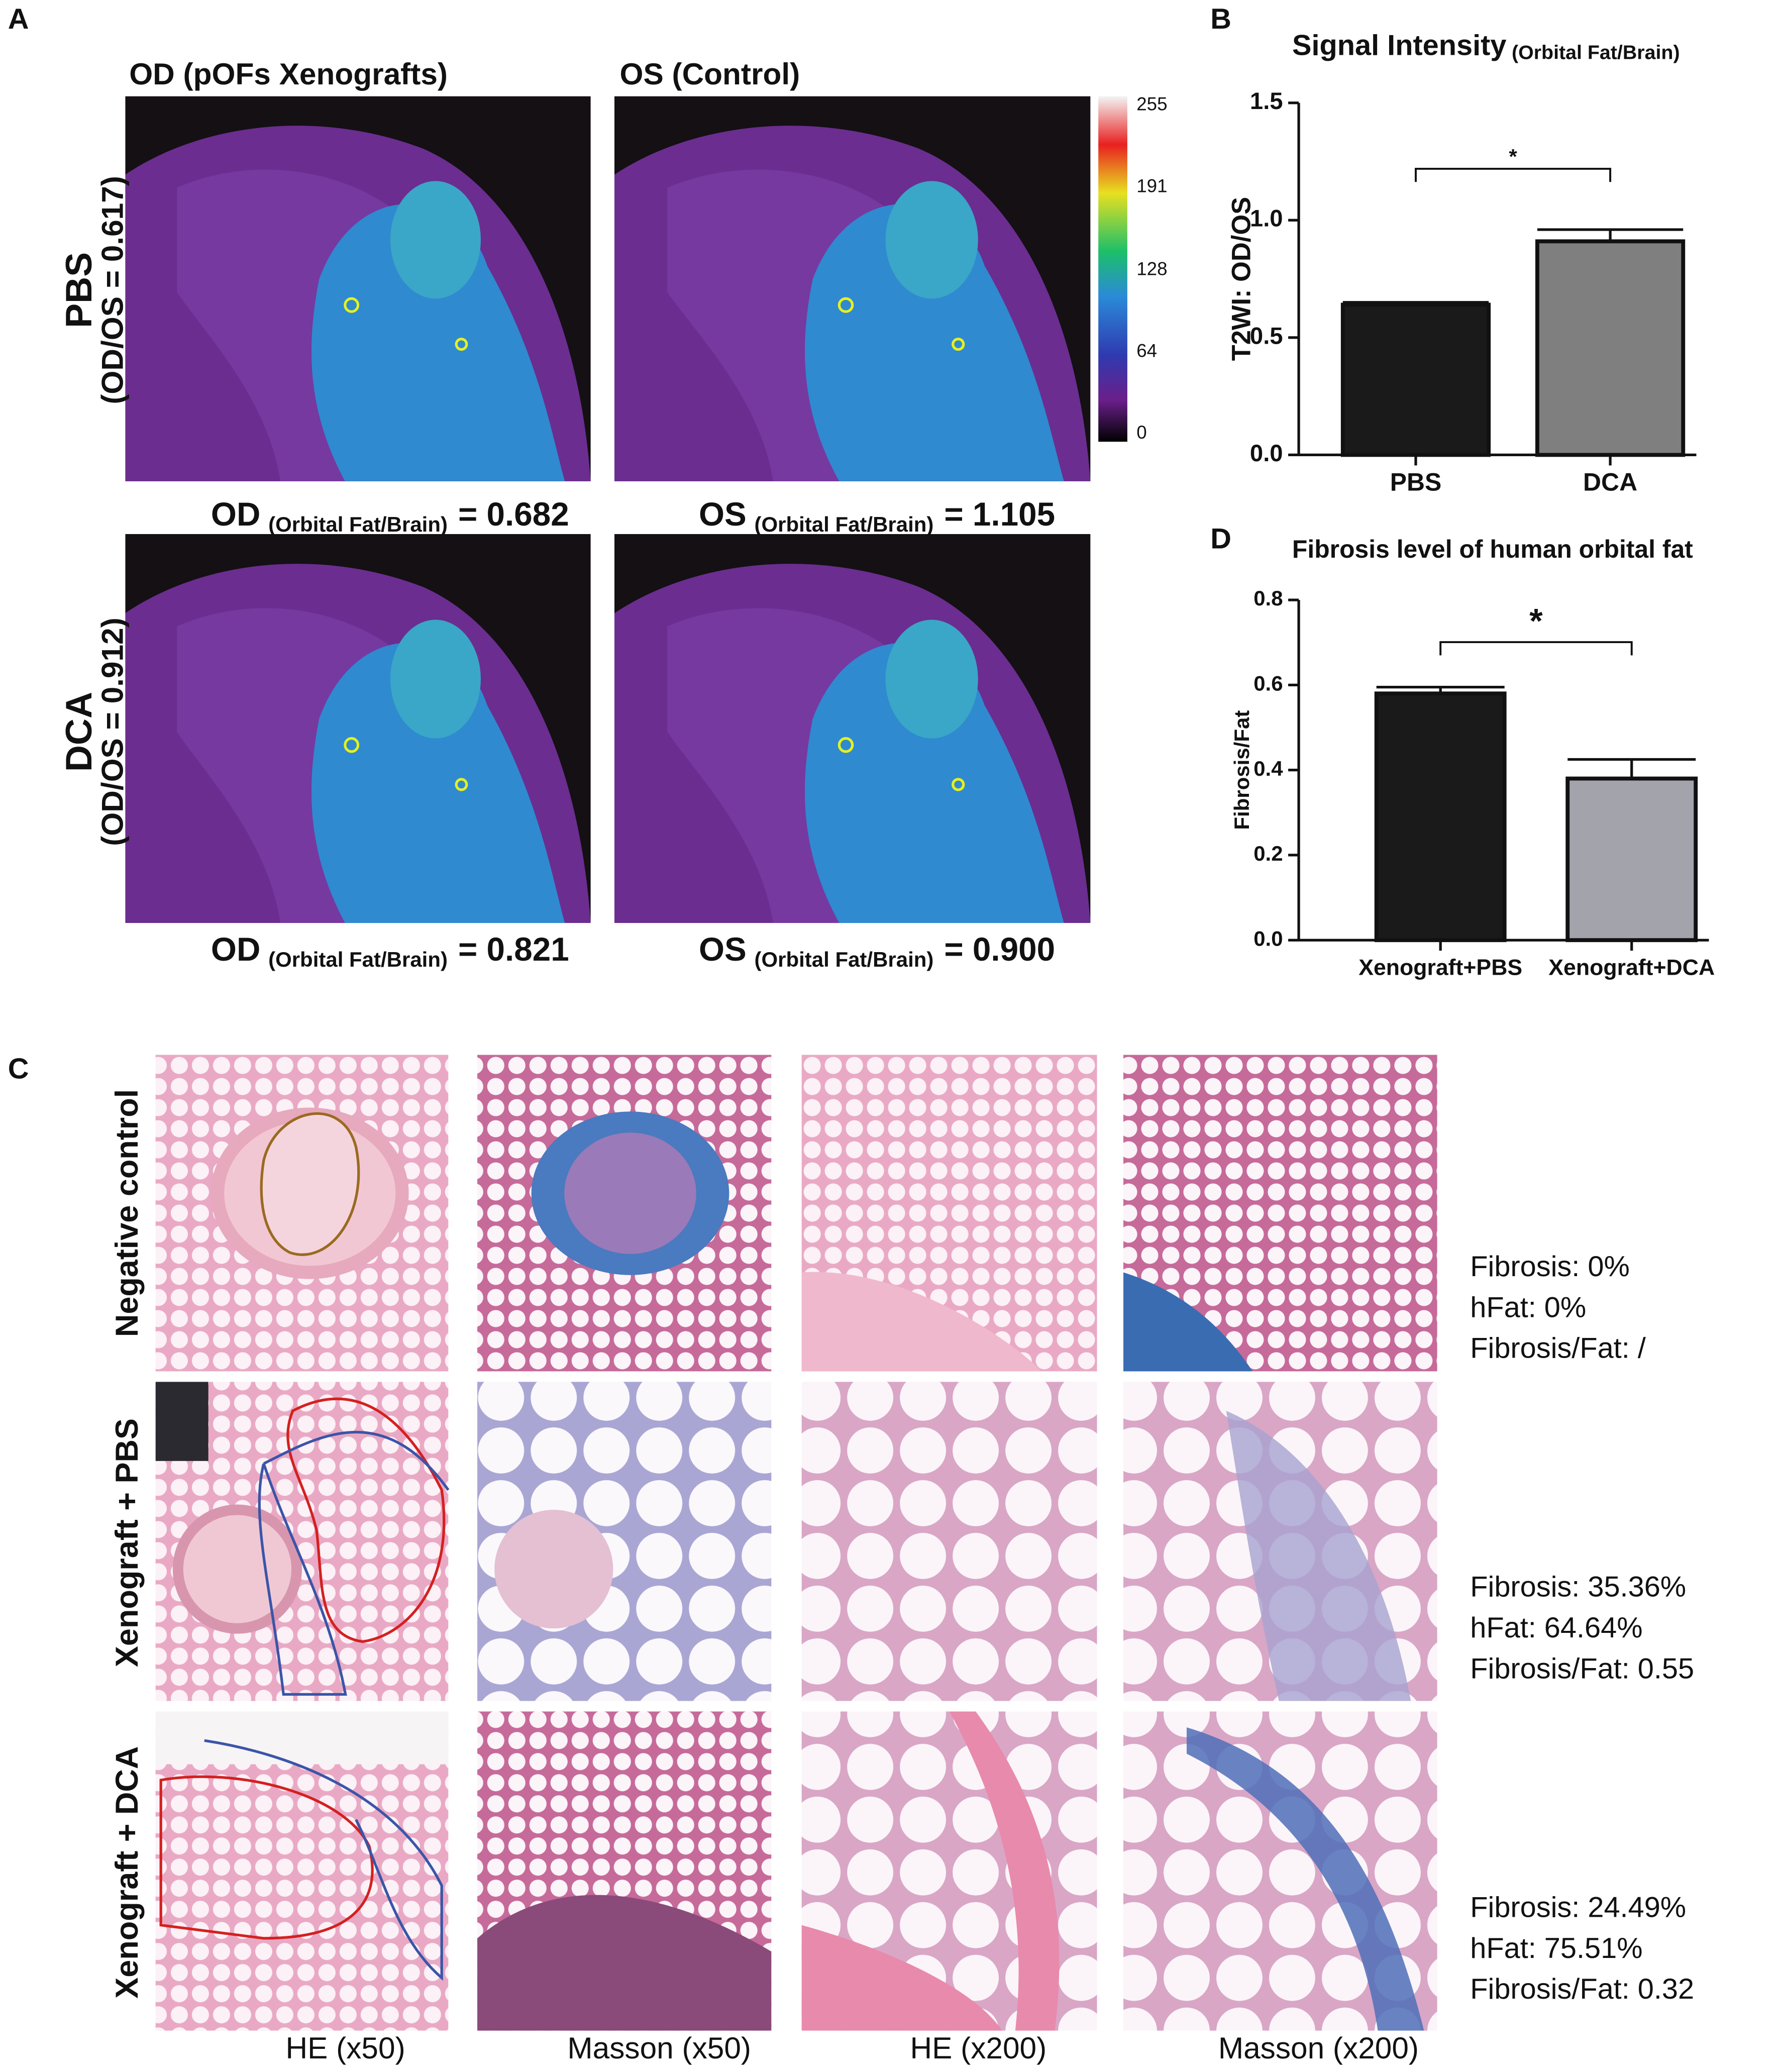  What do you see at coordinates (345, 2048) in the screenshot?
I see `column-label: HE (x50)` at bounding box center [345, 2048].